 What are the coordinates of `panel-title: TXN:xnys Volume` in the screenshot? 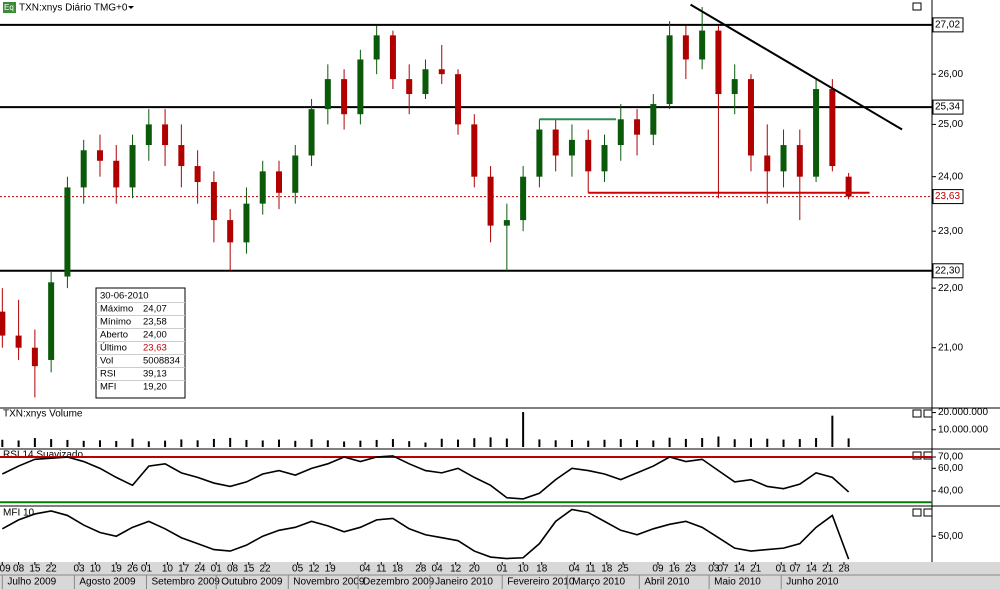 It's located at (43, 414).